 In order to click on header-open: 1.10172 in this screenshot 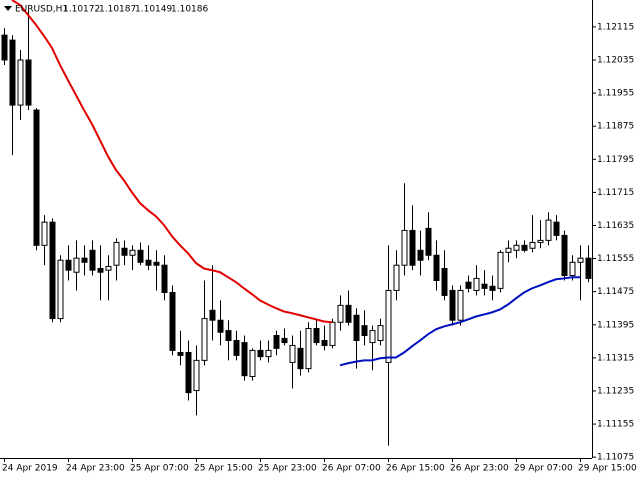, I will do `click(81, 10)`.